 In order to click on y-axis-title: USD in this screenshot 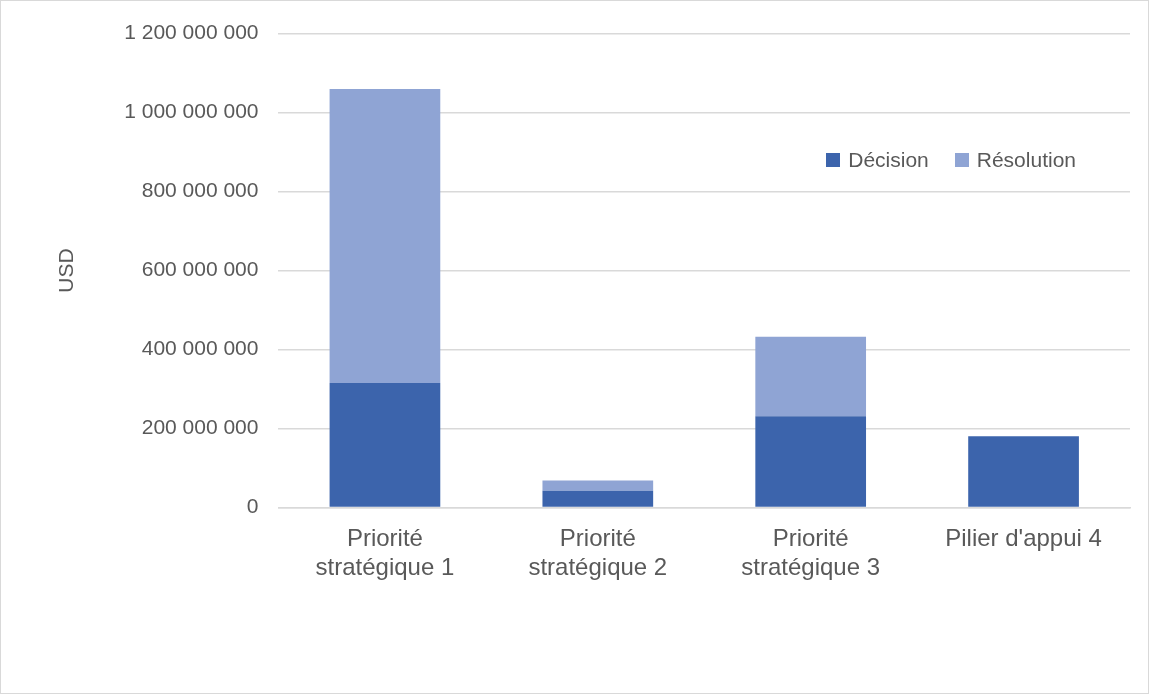, I will do `click(66, 270)`.